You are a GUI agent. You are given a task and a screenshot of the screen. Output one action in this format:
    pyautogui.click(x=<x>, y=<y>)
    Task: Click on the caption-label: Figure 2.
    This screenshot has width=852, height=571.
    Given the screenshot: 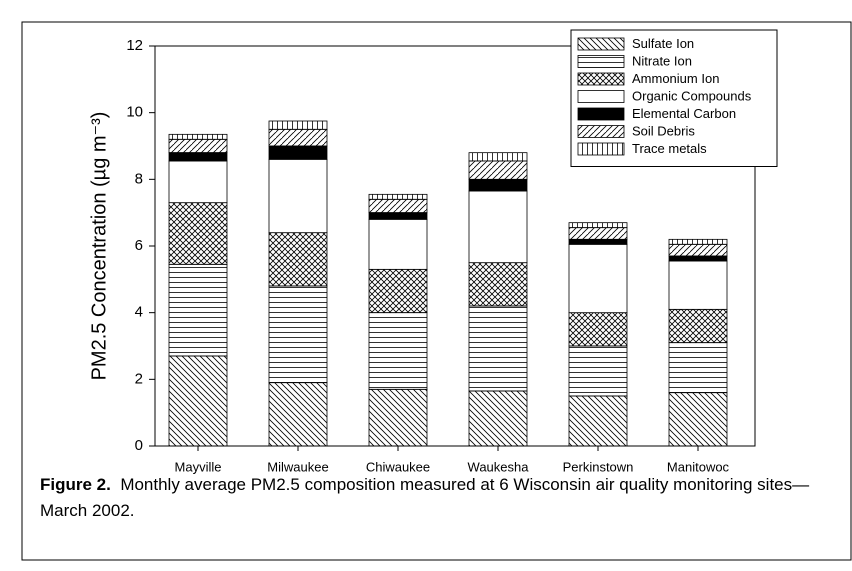 What is the action you would take?
    pyautogui.click(x=75, y=484)
    